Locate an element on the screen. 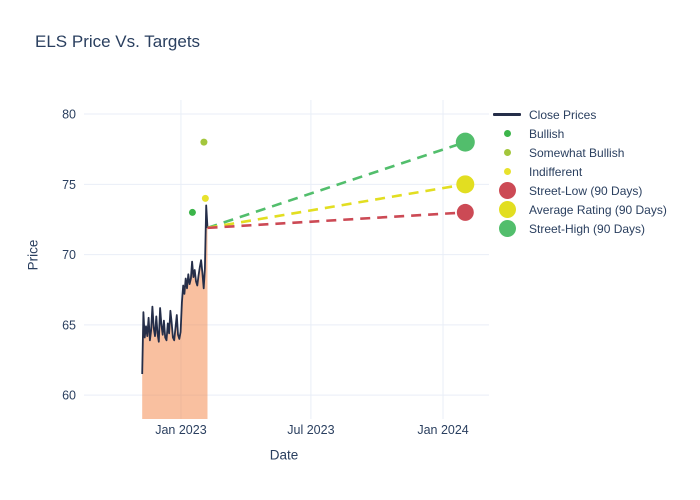 Image resolution: width=700 pixels, height=500 pixels. legend-item-average-rating: Average Rating (90 Days) is located at coordinates (579, 209).